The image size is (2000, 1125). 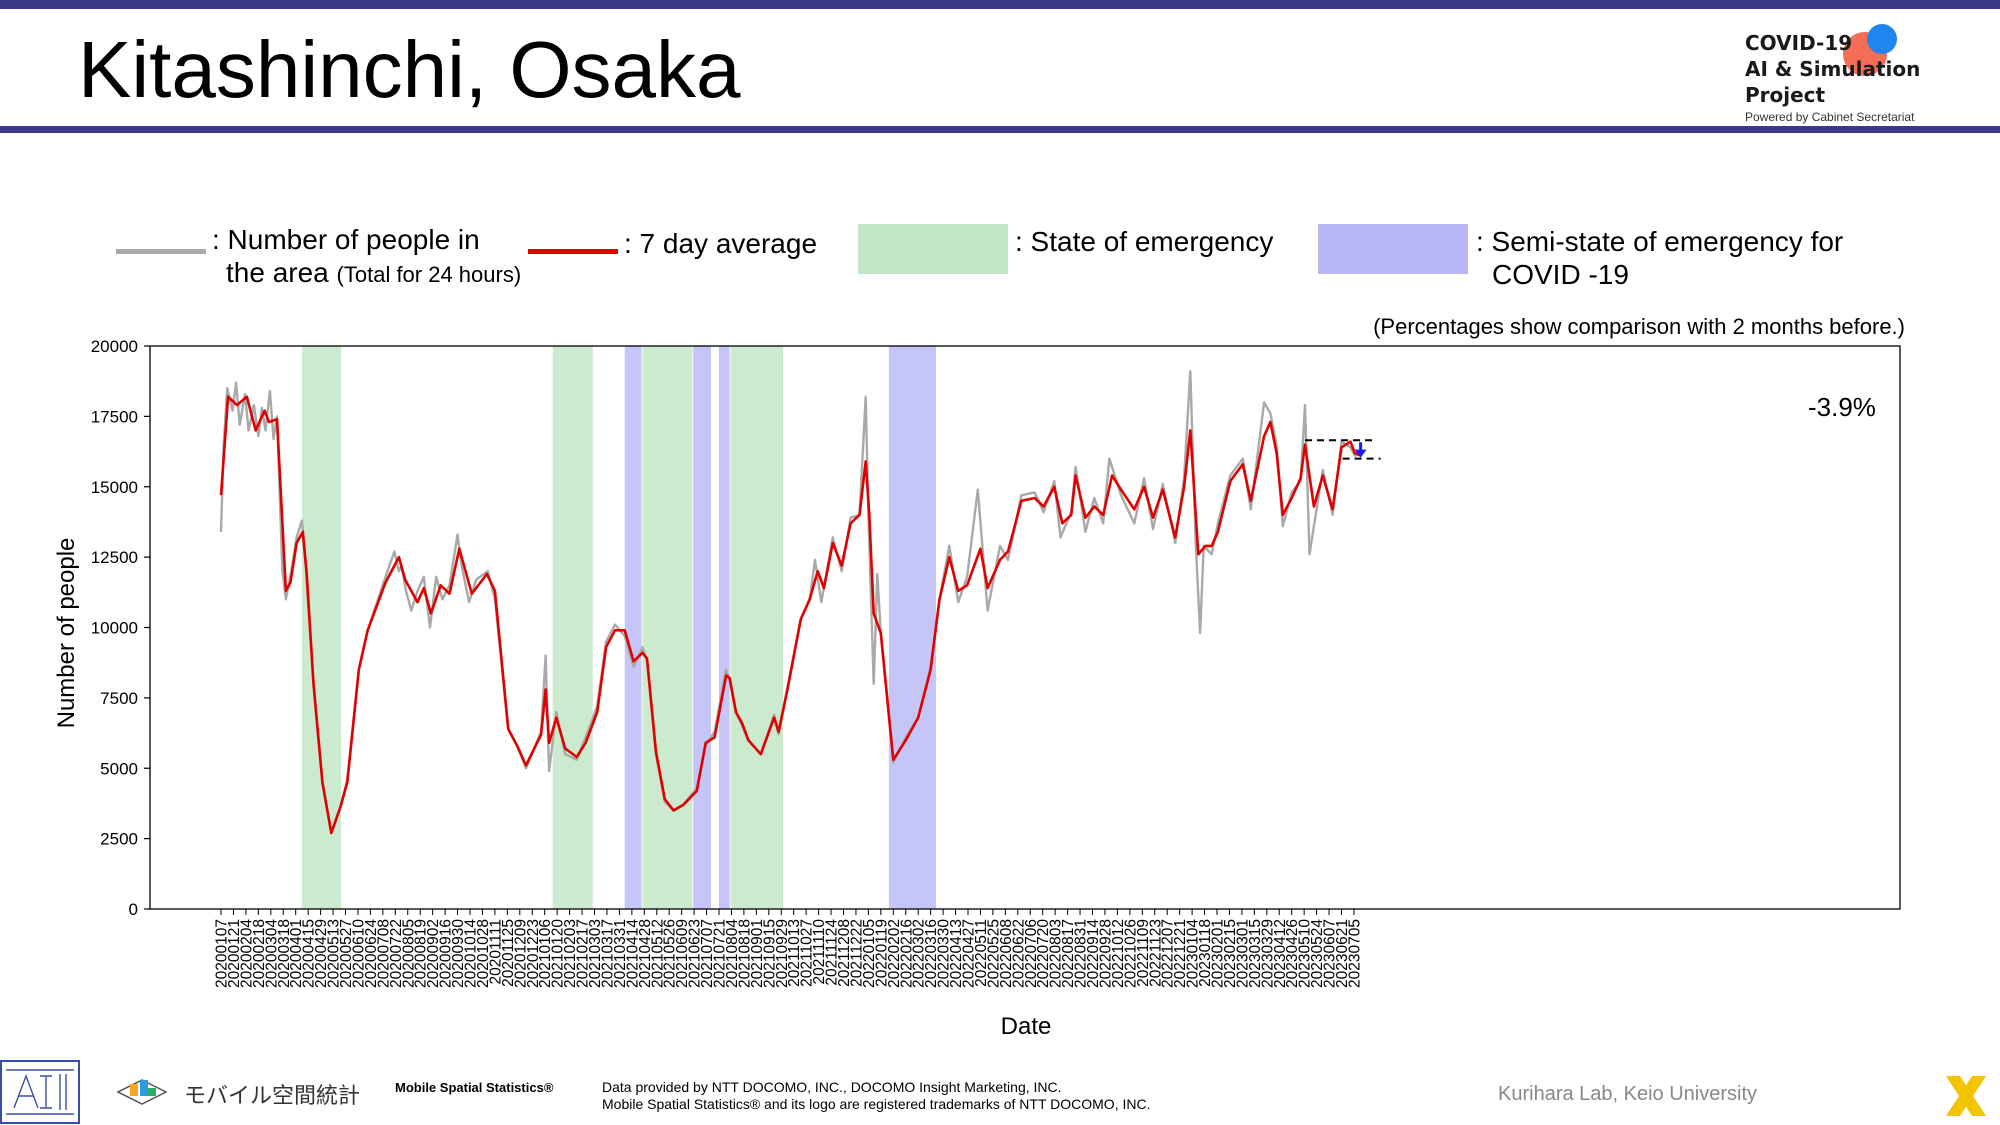 What do you see at coordinates (346, 239) in the screenshot?
I see `legend-raw-label-1: : Number of people in` at bounding box center [346, 239].